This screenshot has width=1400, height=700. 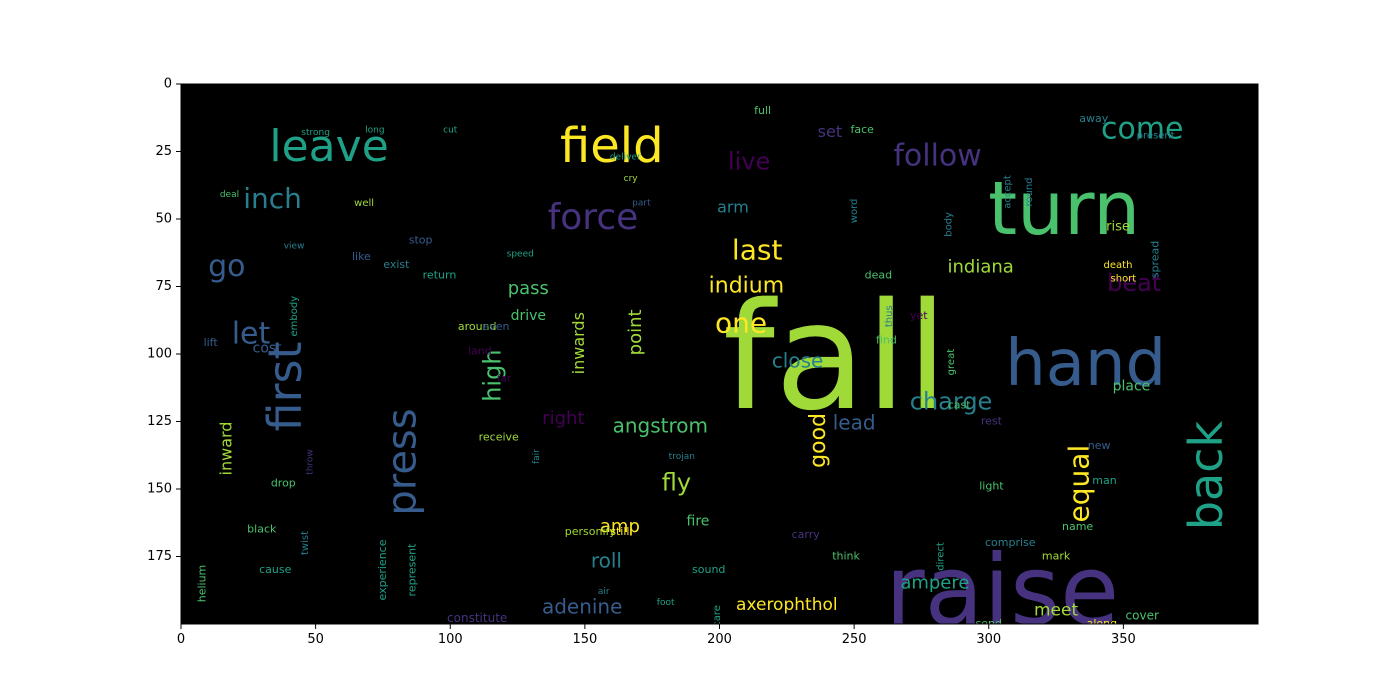 I want to click on word-press: press, so click(x=402, y=461).